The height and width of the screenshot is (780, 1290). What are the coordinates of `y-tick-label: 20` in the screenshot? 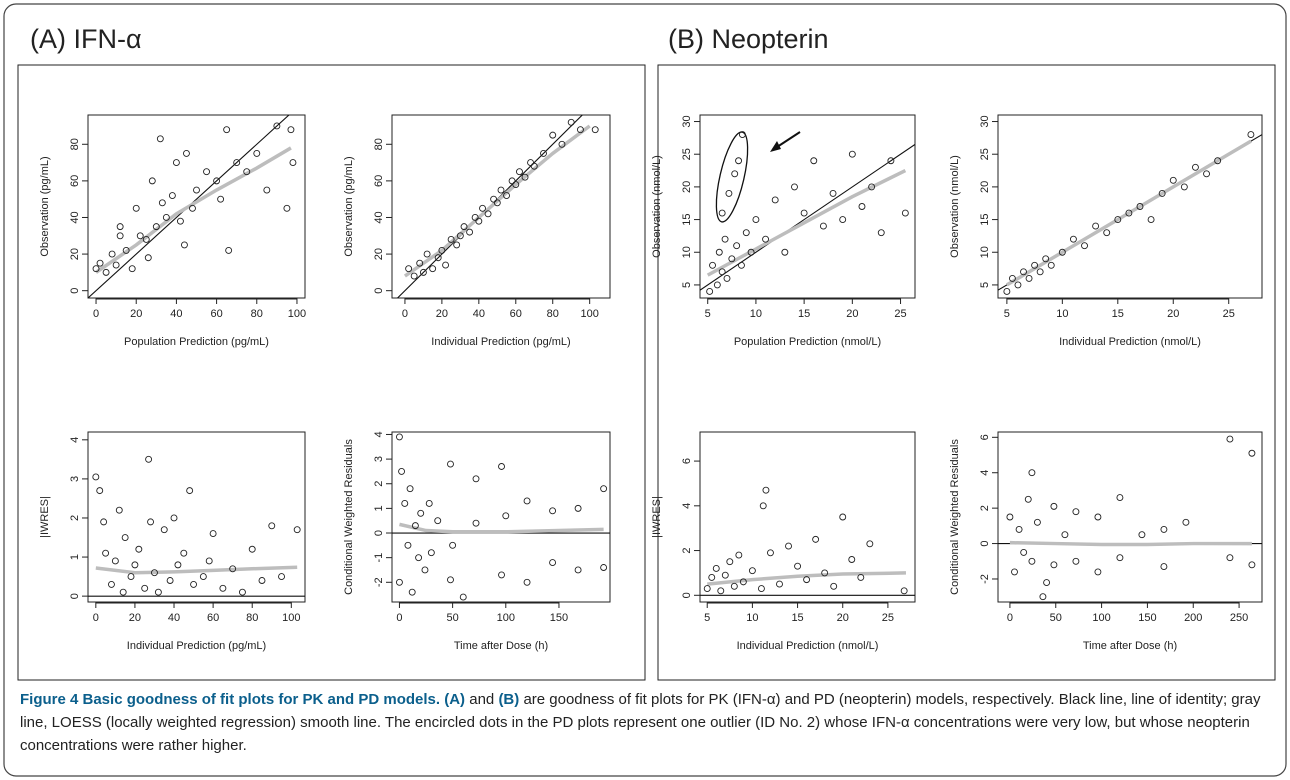 It's located at (75, 254).